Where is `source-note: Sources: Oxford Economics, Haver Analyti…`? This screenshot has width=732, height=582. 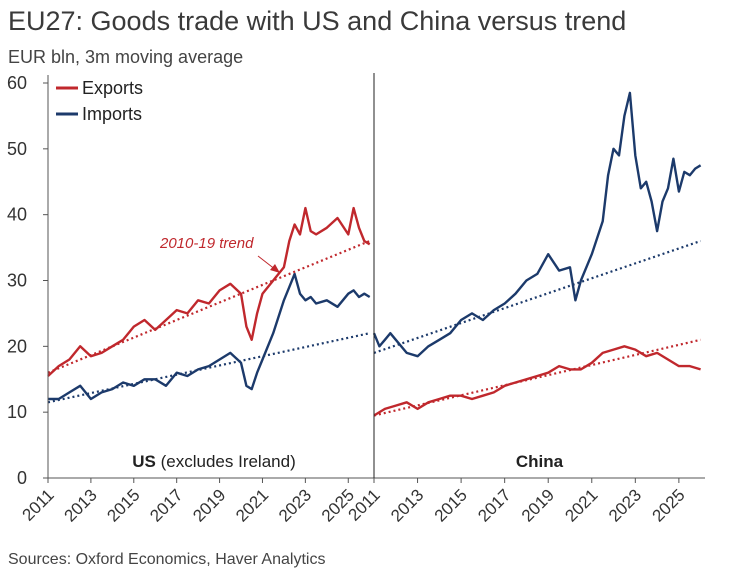 source-note: Sources: Oxford Economics, Haver Analyti… is located at coordinates (167, 559).